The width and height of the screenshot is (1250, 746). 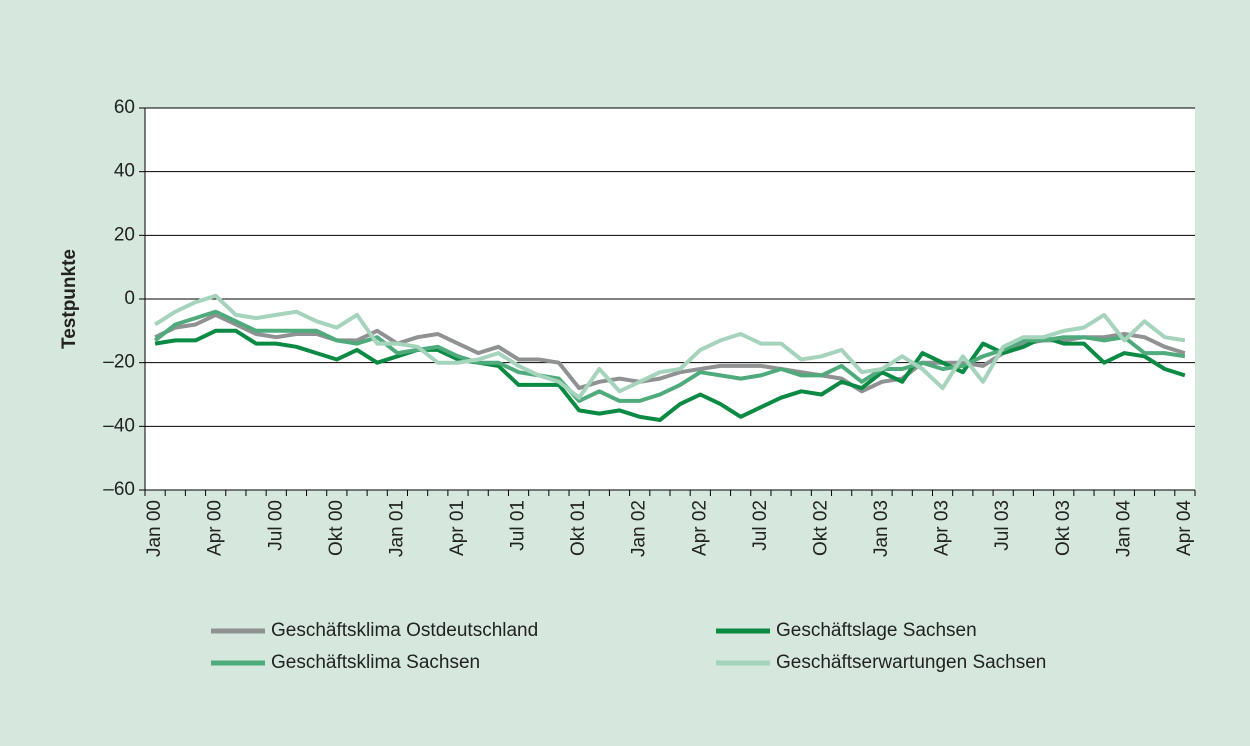 What do you see at coordinates (639, 528) in the screenshot?
I see `x-tick-label: Jan 02` at bounding box center [639, 528].